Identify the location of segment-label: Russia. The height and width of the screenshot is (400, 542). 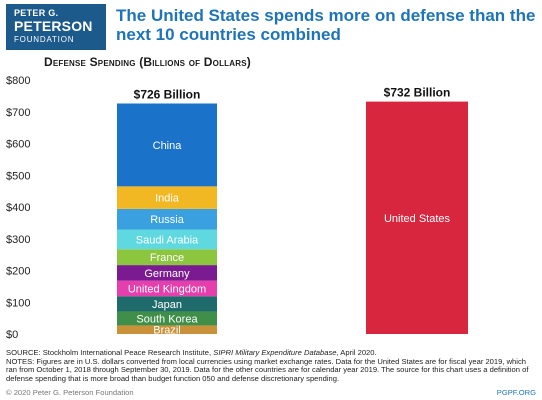
(167, 220).